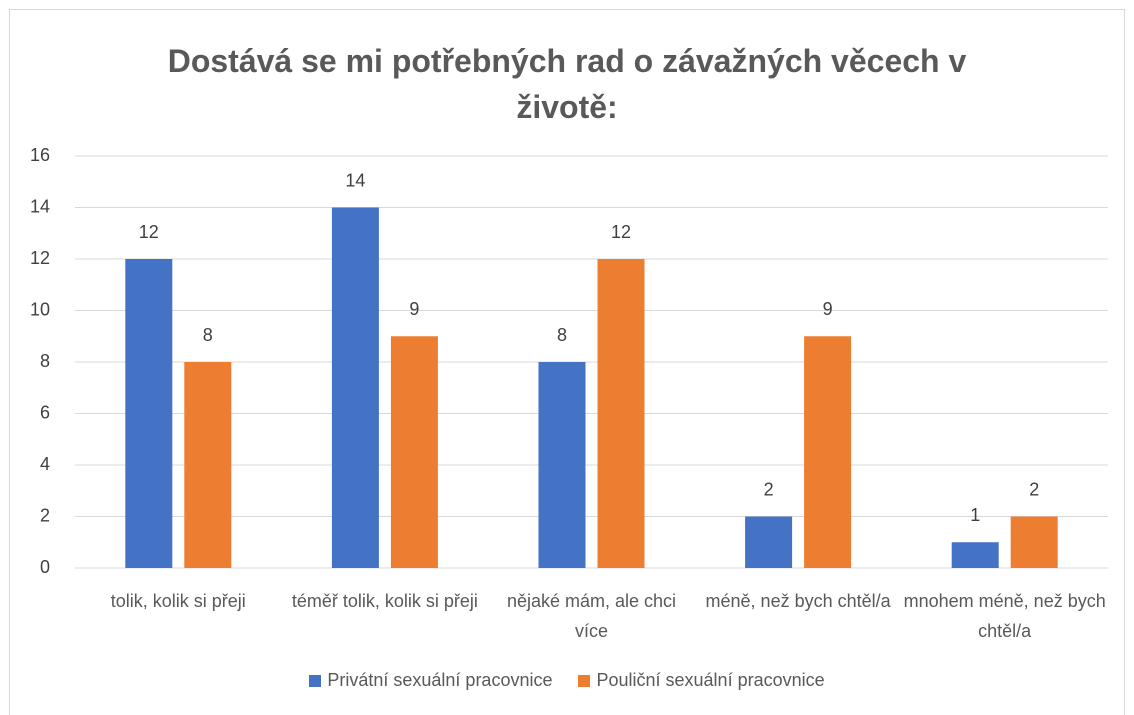  What do you see at coordinates (710, 680) in the screenshot?
I see `legend-label: Pouliční sexuální pracovnice` at bounding box center [710, 680].